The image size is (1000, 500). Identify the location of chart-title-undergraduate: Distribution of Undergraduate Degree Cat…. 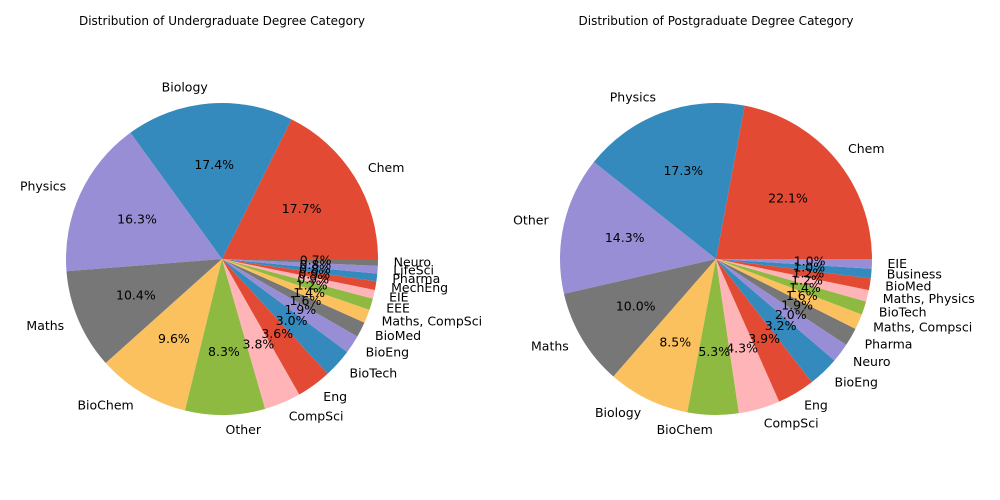
(222, 21).